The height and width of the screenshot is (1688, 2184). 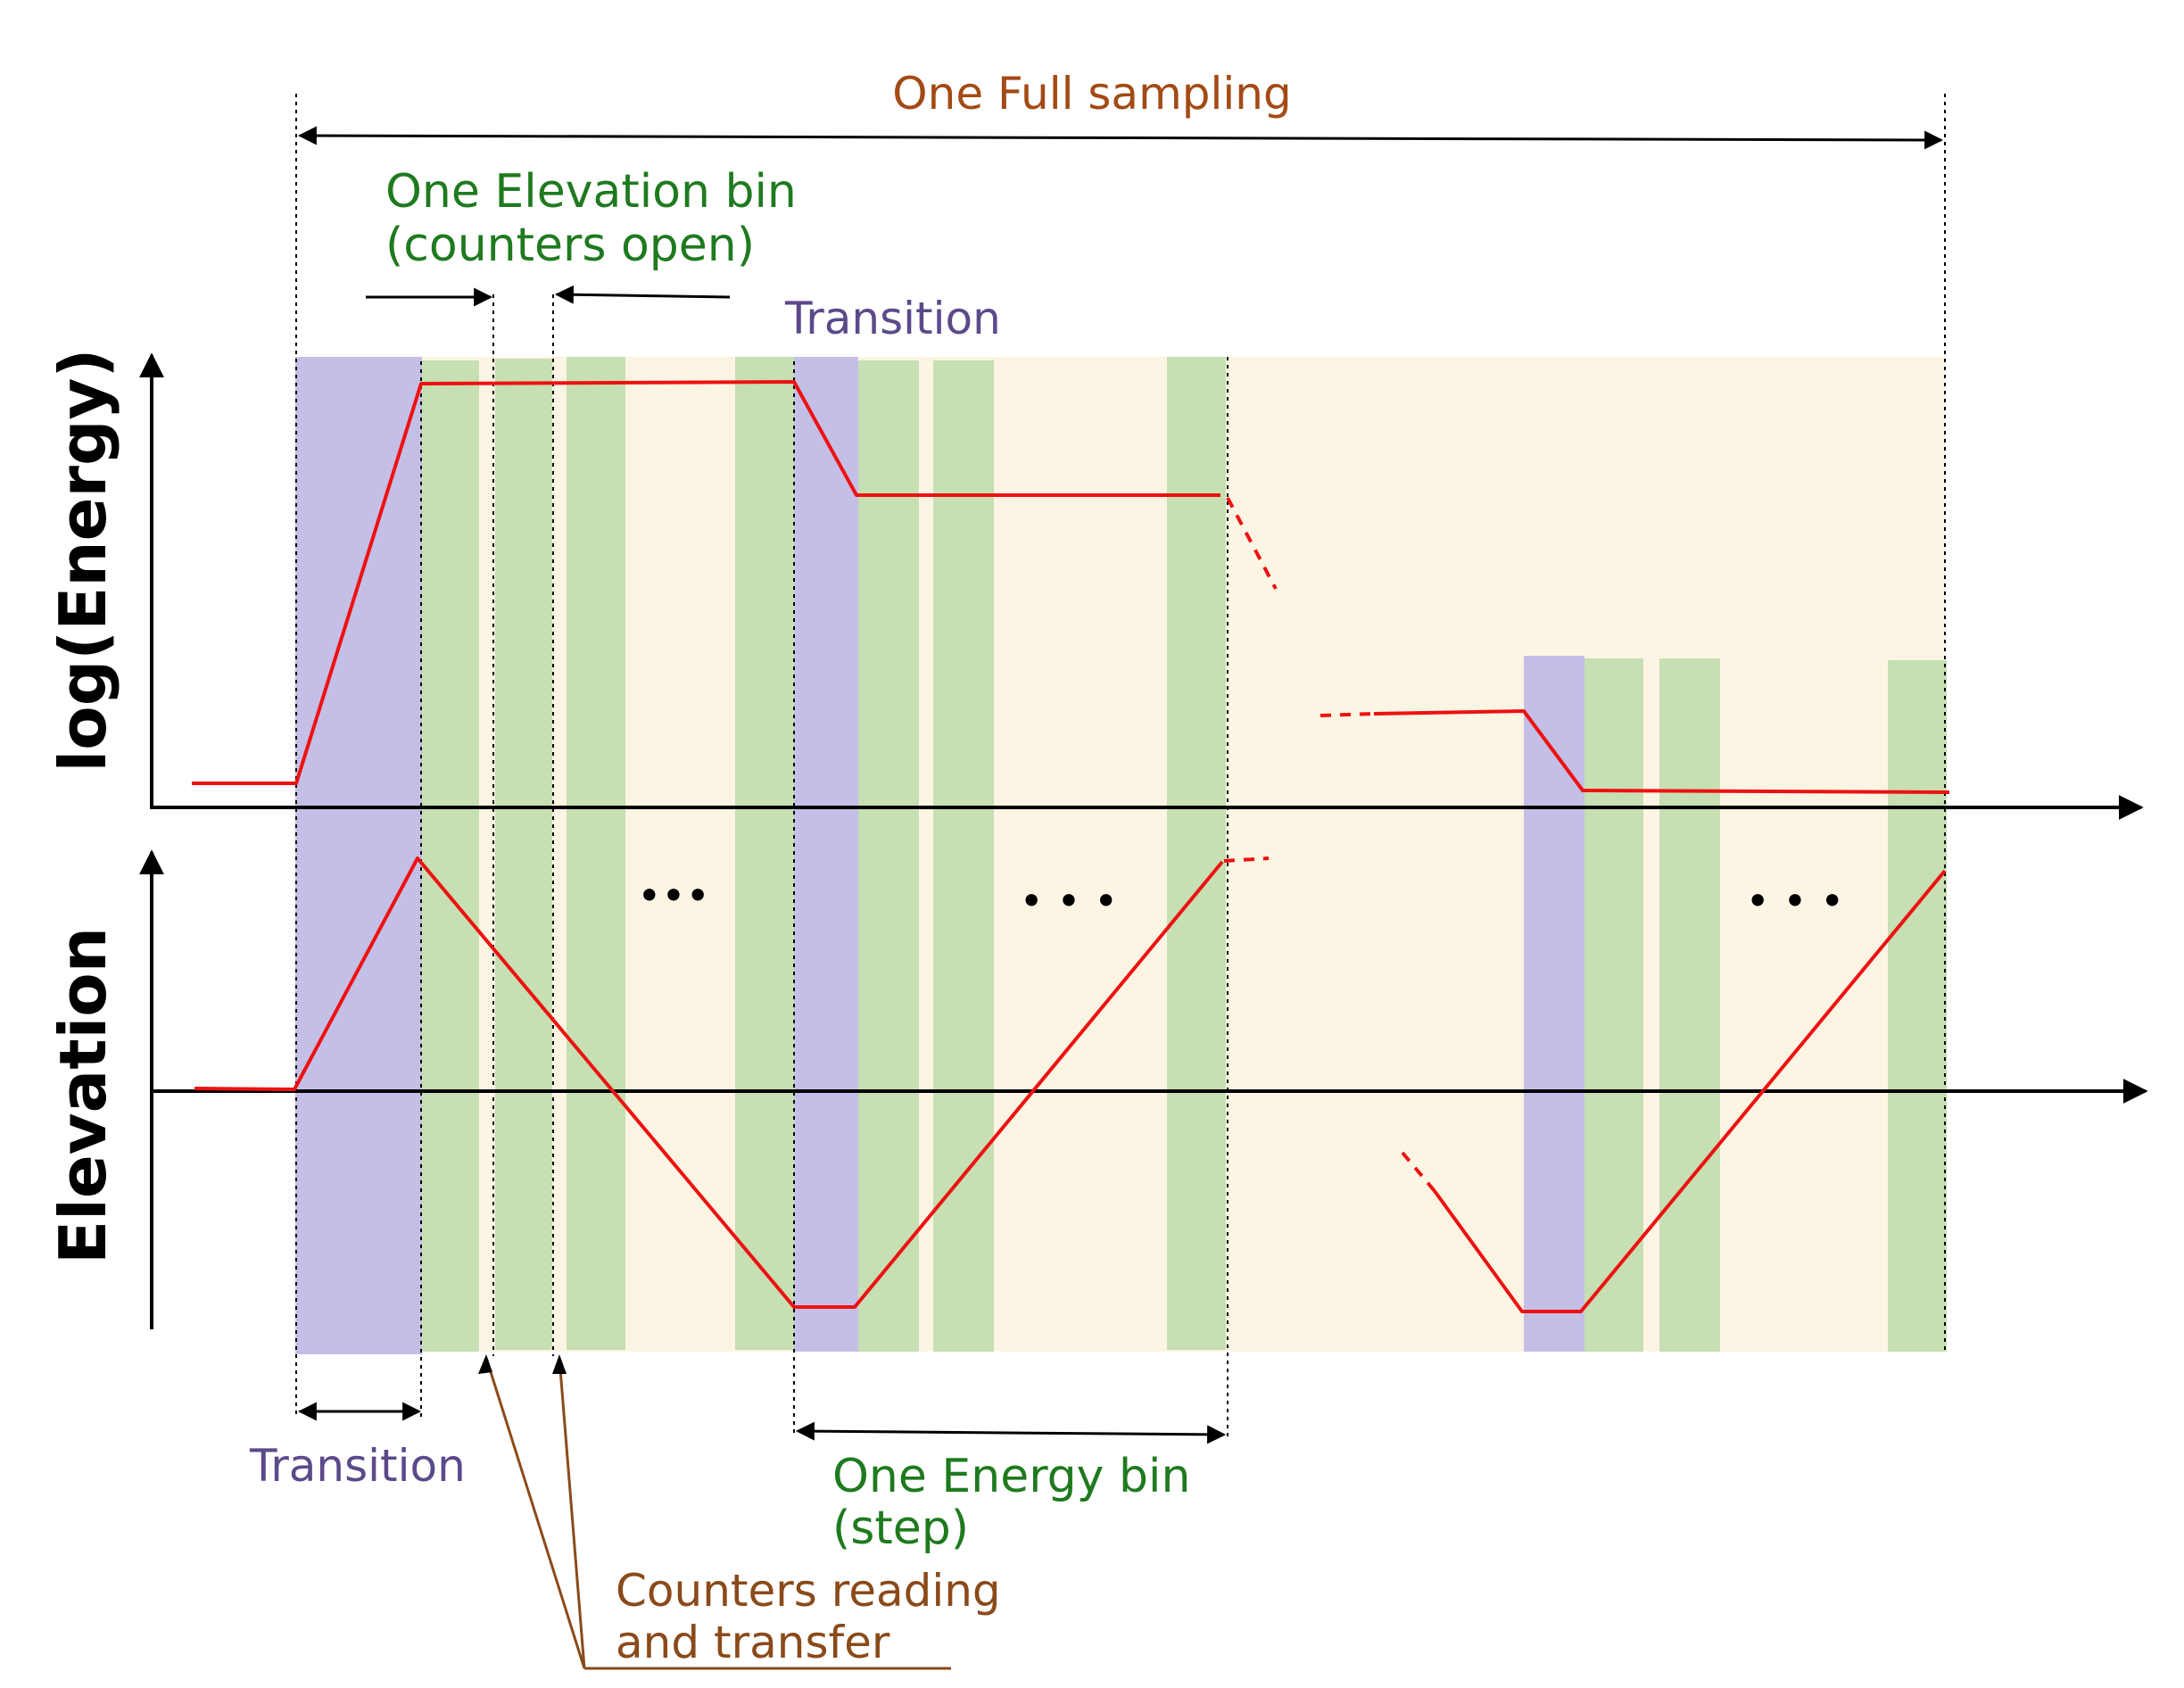 What do you see at coordinates (357, 1466) in the screenshot?
I see `transition-label-bottom: Transition` at bounding box center [357, 1466].